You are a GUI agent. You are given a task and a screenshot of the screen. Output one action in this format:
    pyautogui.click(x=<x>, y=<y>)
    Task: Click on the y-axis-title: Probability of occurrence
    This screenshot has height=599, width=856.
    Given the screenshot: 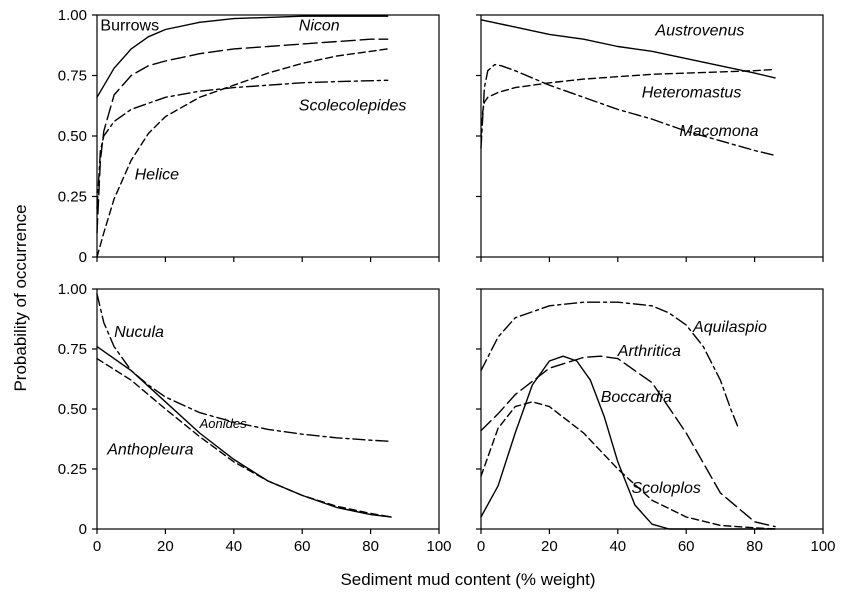 What is the action you would take?
    pyautogui.click(x=20, y=297)
    